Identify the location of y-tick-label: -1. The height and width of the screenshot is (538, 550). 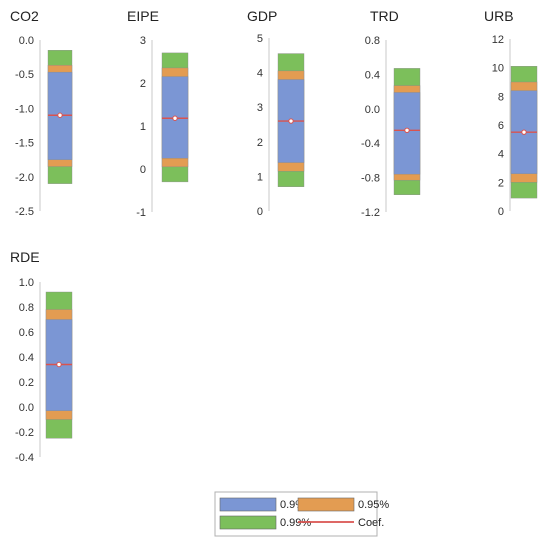
(141, 213).